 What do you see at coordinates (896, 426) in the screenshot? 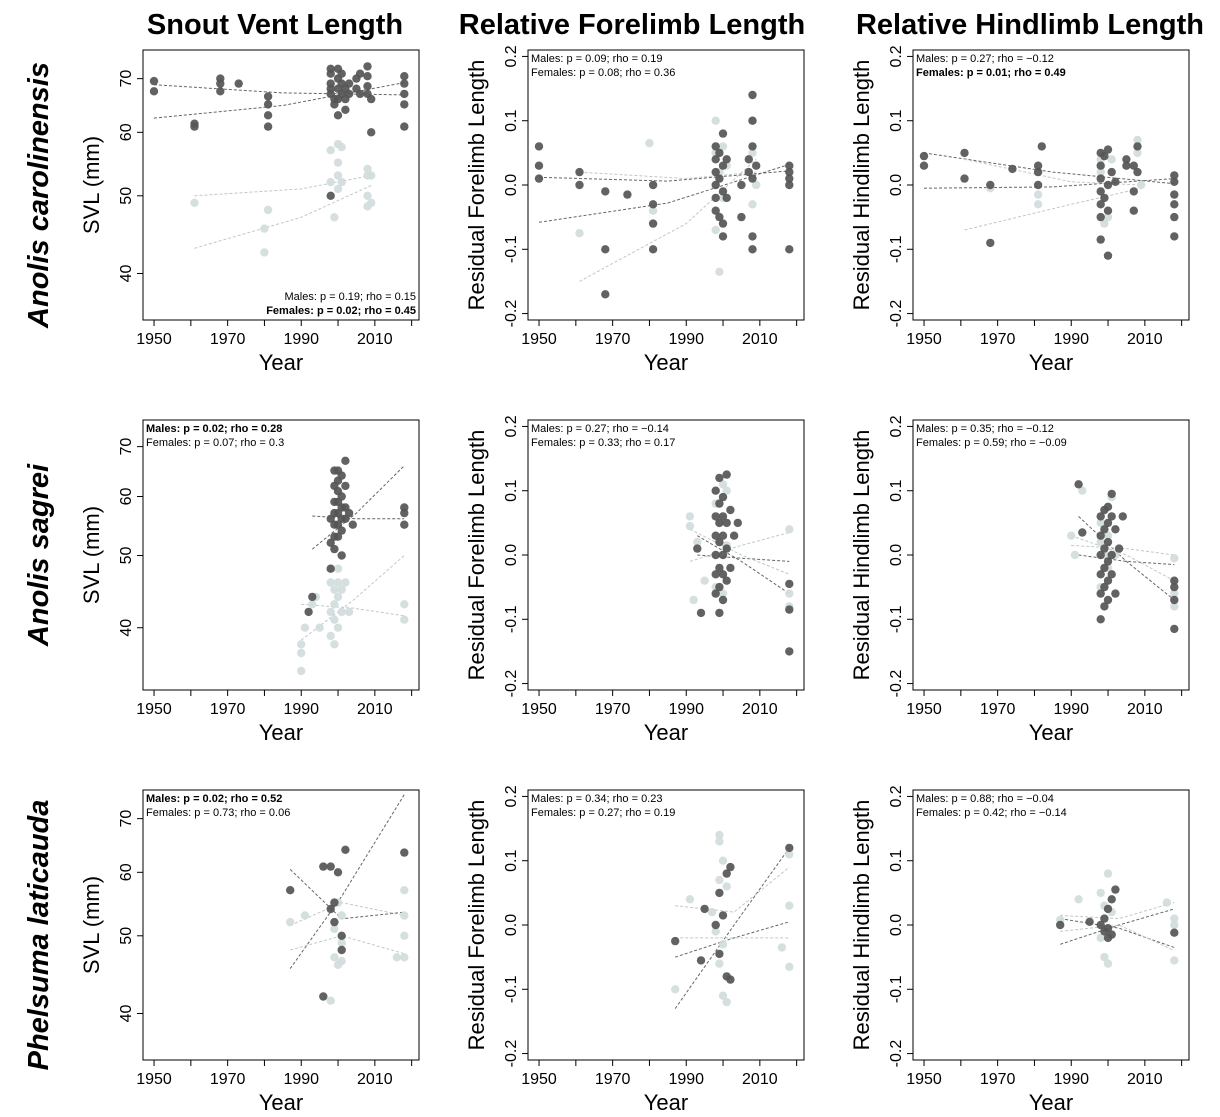
I see `y-tick-label: 0.2` at bounding box center [896, 426].